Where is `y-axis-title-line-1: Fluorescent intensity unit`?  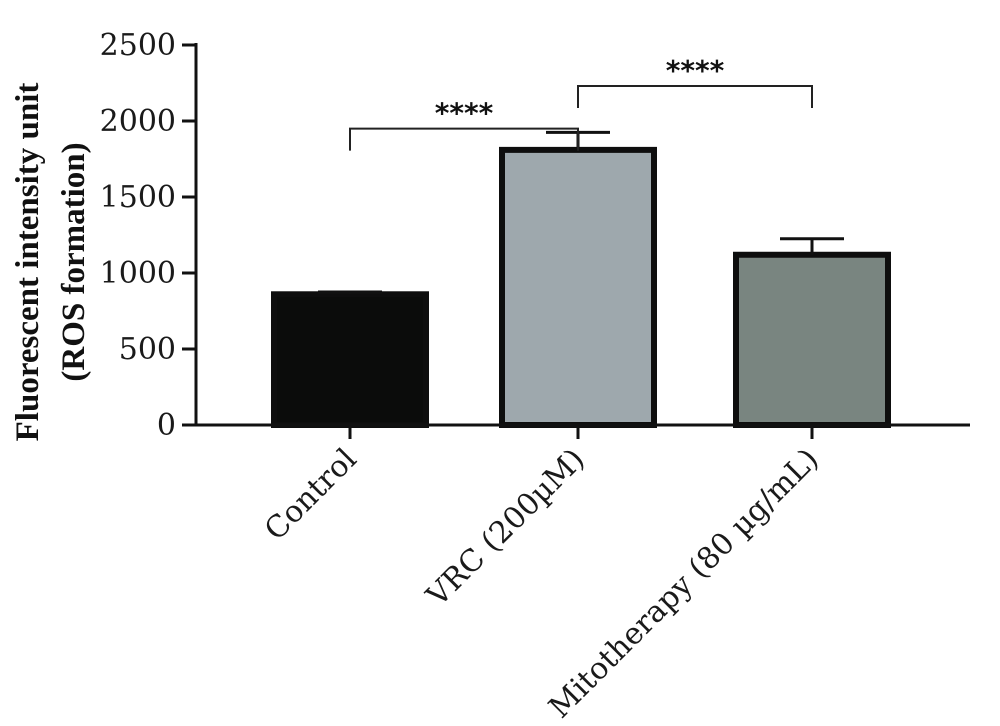
y-axis-title-line-1: Fluorescent intensity unit is located at coordinates (28, 262).